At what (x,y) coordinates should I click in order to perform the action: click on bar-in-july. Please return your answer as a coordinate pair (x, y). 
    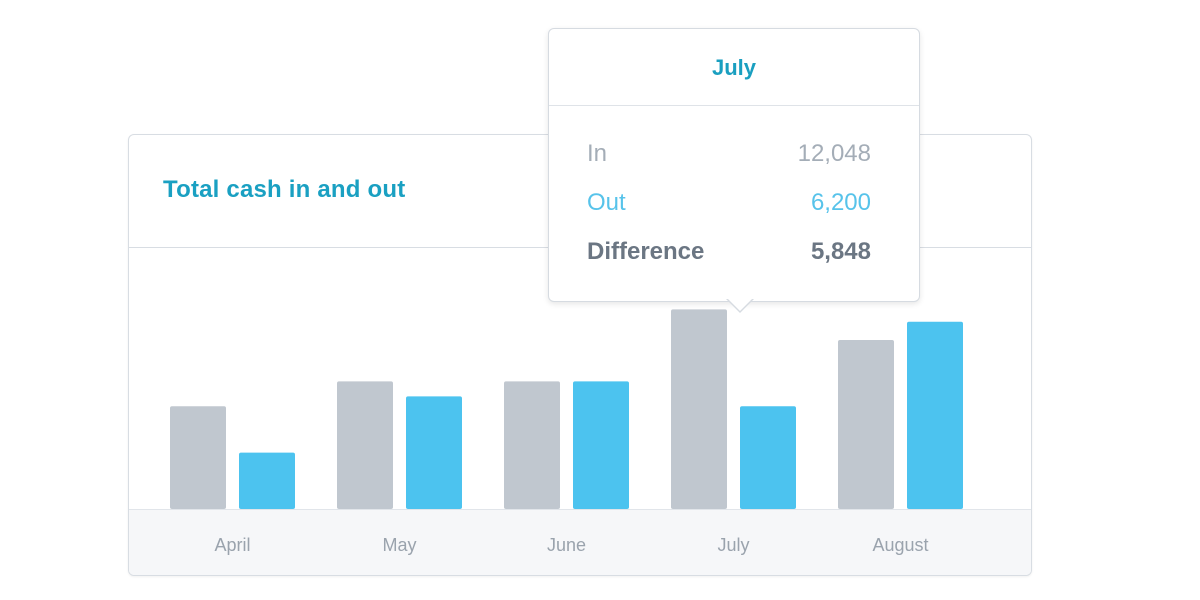
    Looking at the image, I should click on (699, 409).